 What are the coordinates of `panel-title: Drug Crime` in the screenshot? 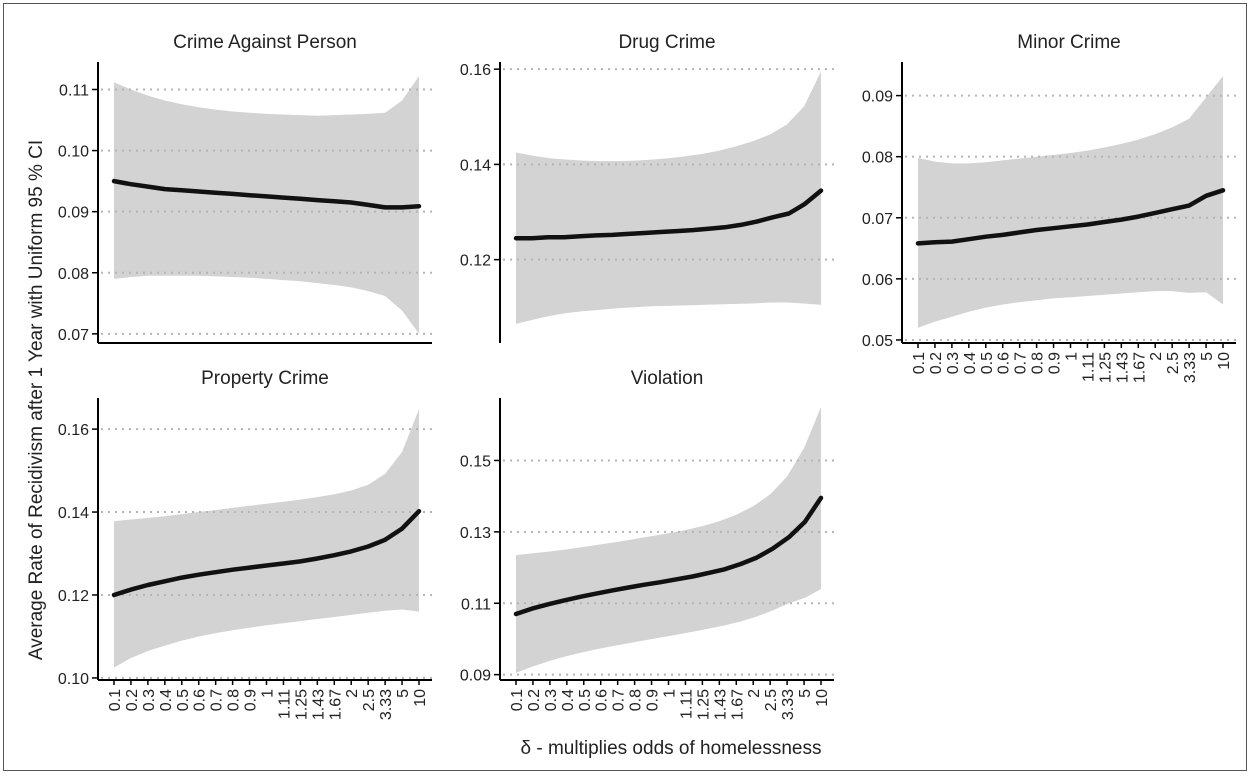 It's located at (666, 42).